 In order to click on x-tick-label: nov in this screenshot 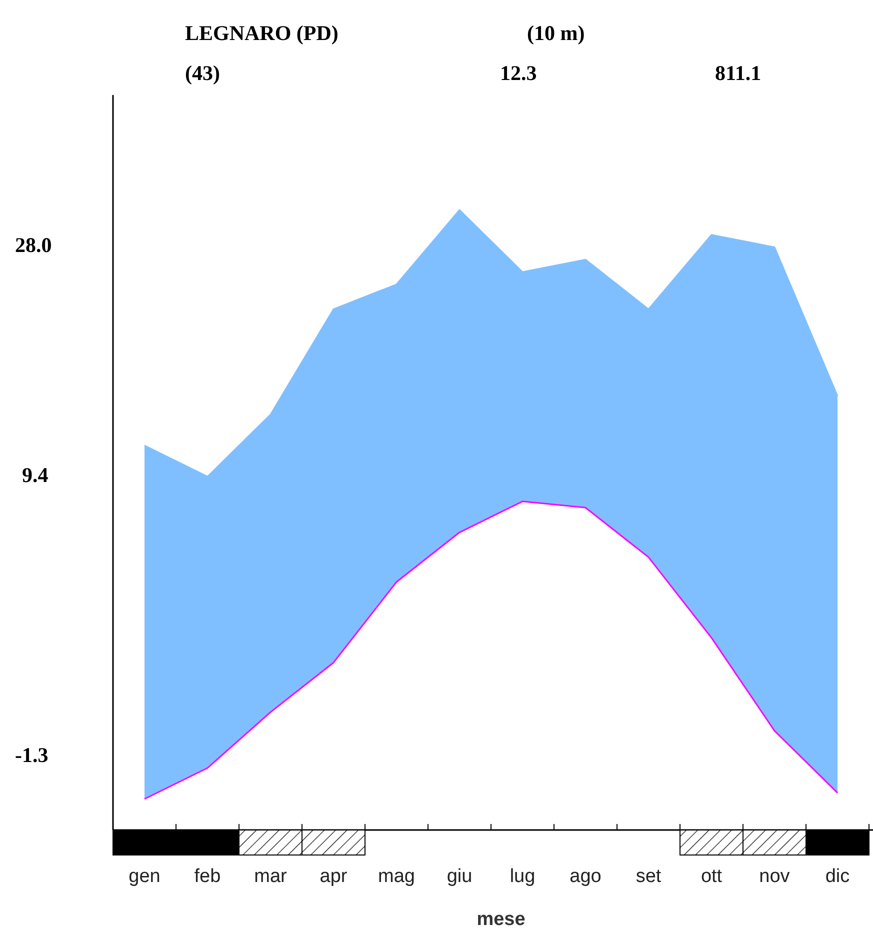, I will do `click(774, 876)`.